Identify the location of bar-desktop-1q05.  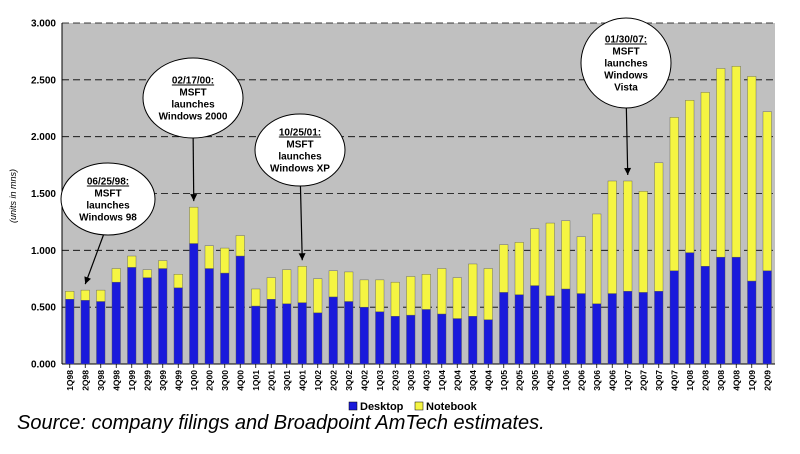
(504, 328).